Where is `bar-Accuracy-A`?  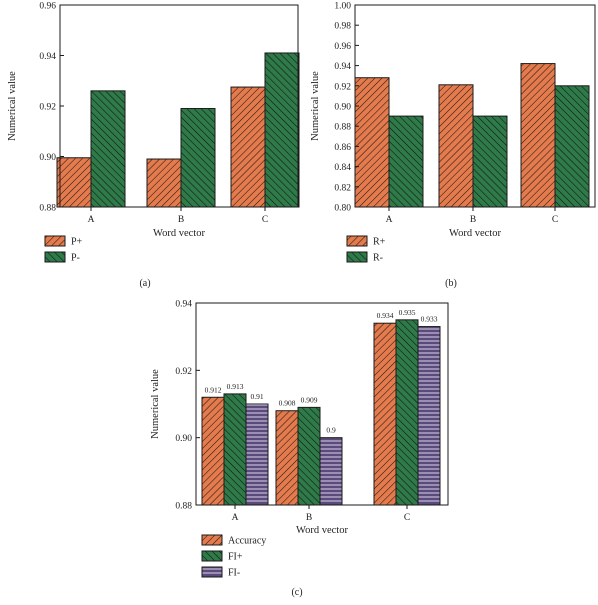 bar-Accuracy-A is located at coordinates (213, 451).